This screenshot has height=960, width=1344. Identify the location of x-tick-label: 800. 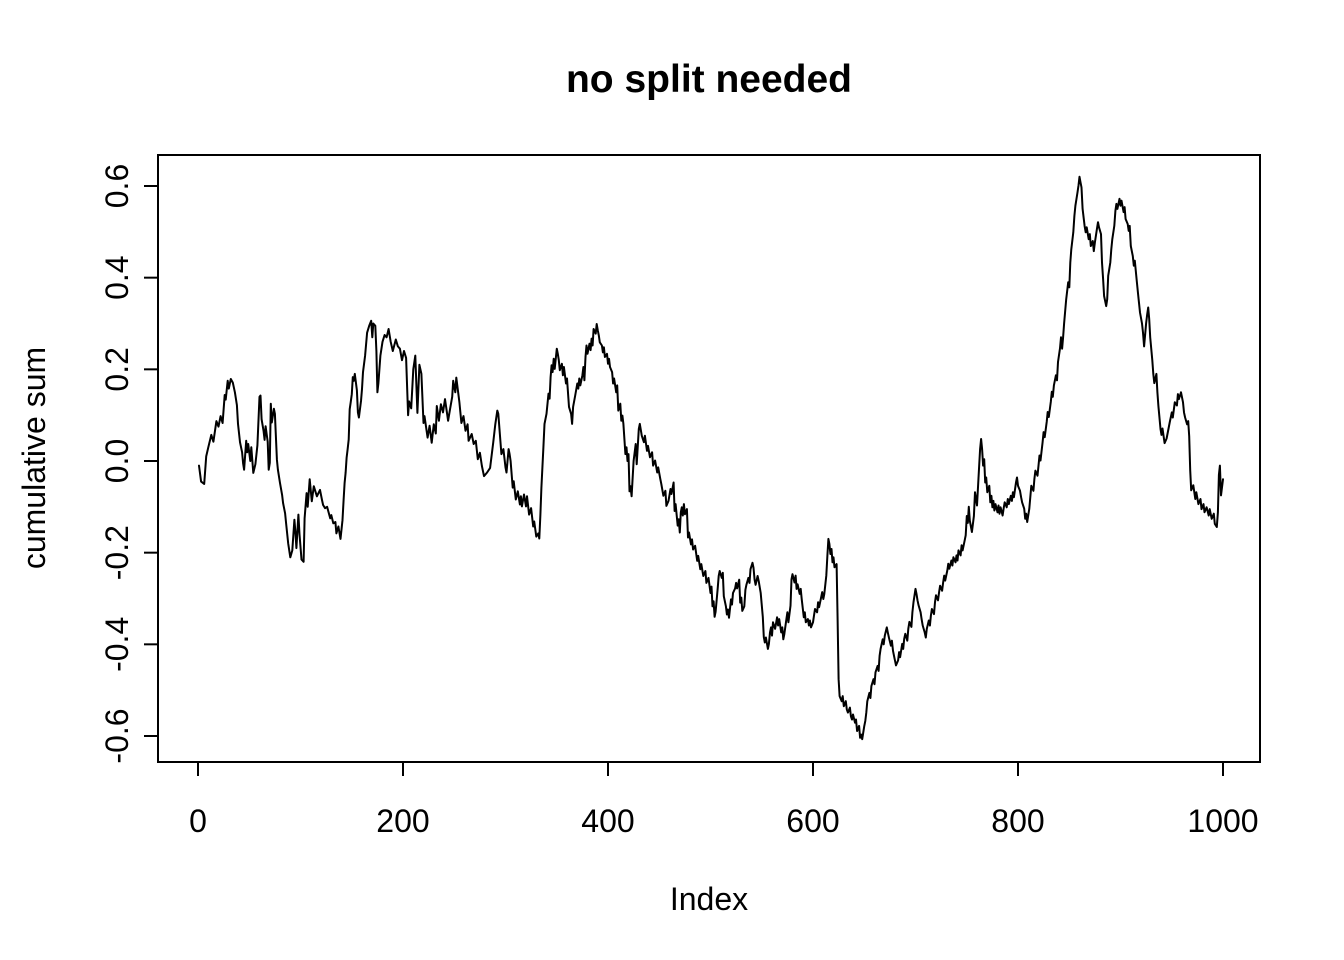
(1017, 821).